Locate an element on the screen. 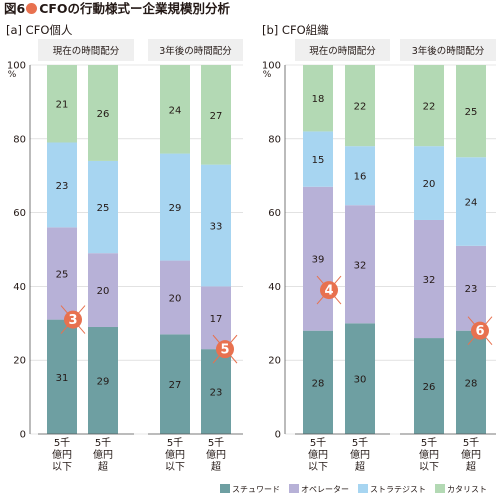 This screenshot has width=503, height=500. panel-title-b: [b] CFO組織 is located at coordinates (295, 30).